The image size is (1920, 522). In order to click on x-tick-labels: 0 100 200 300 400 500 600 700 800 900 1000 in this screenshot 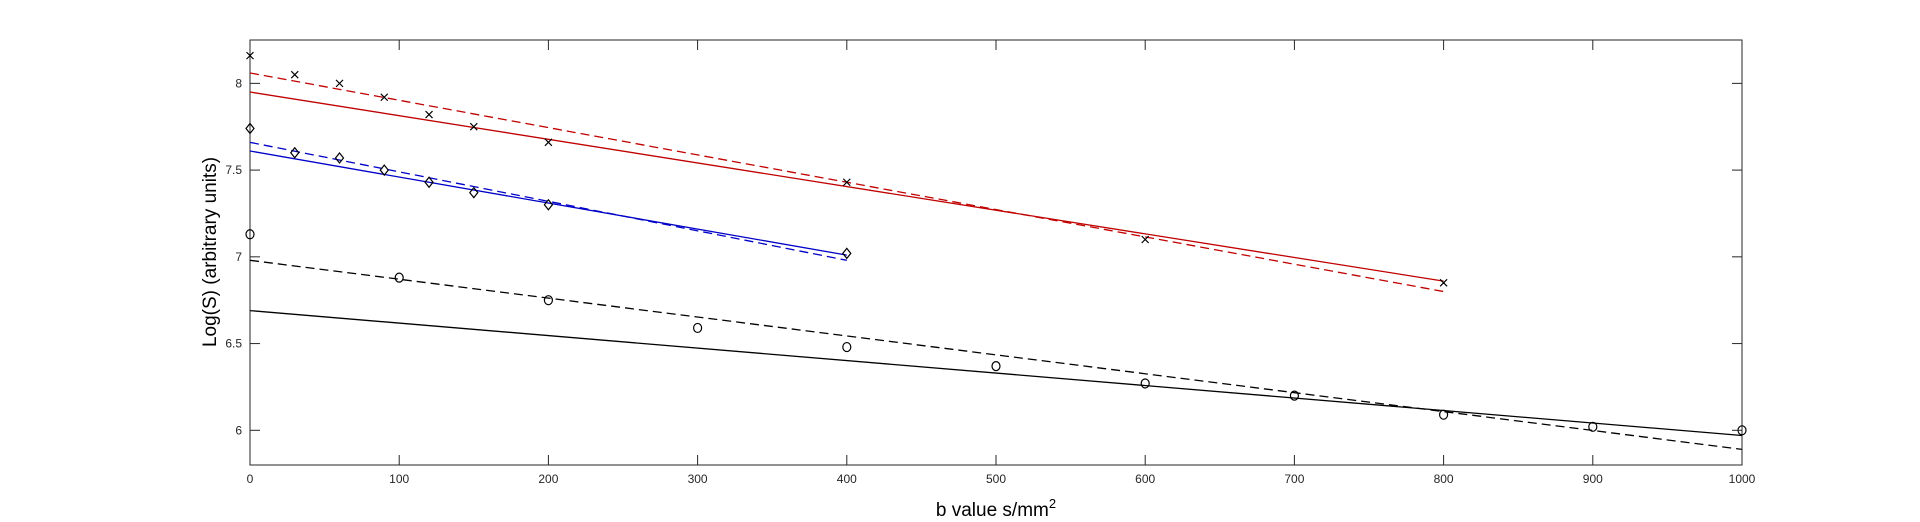, I will do `click(1001, 479)`.